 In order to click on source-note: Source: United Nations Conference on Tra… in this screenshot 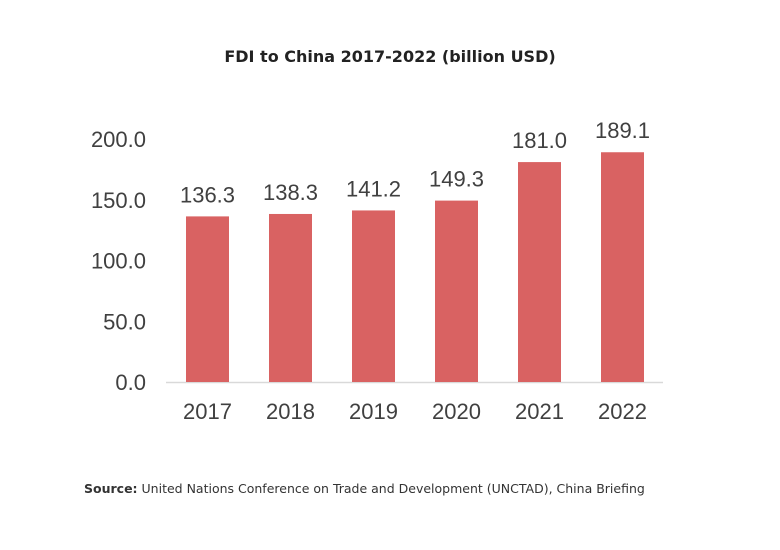, I will do `click(364, 488)`.